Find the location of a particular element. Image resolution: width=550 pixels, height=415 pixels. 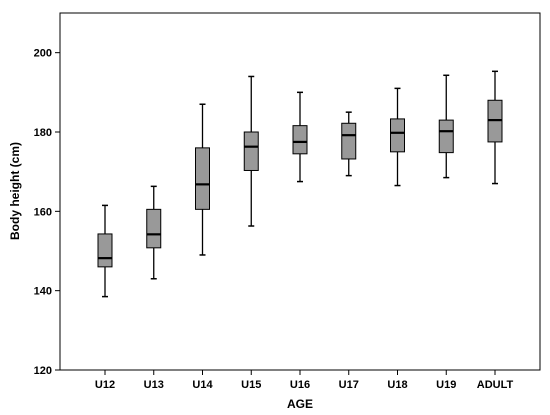

x-axis-ticks: U12 U13 U14 U15 U16 U17 U18 U19 ADULT is located at coordinates (304, 380).